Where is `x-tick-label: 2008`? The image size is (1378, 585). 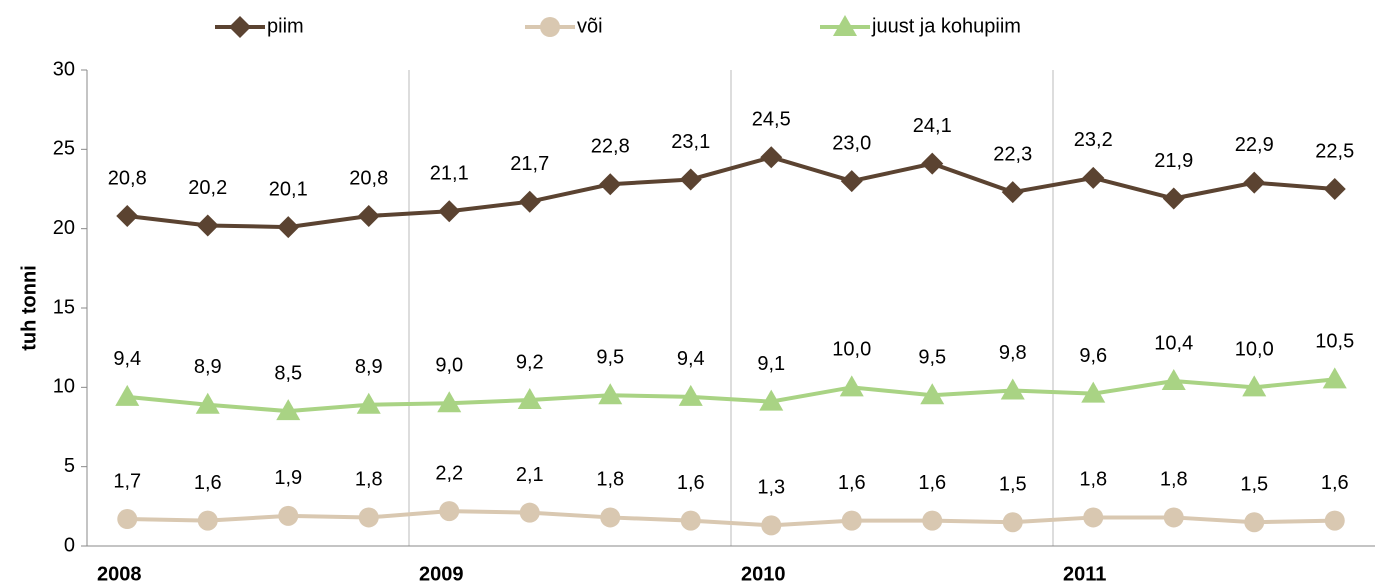
x-tick-label: 2008 is located at coordinates (119, 574).